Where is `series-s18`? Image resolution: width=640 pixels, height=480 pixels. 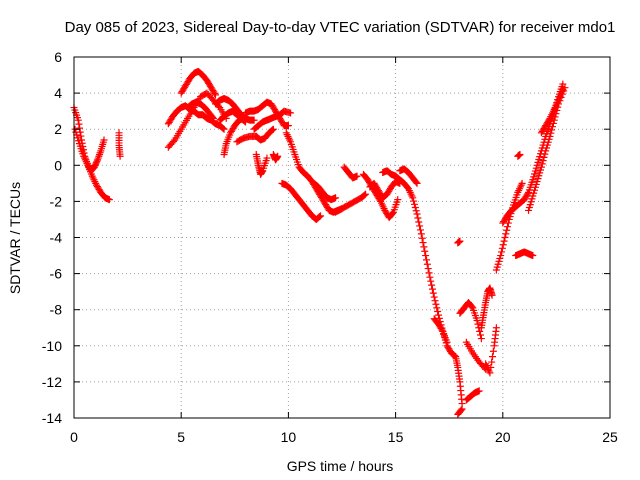
series-s18 is located at coordinates (301, 201).